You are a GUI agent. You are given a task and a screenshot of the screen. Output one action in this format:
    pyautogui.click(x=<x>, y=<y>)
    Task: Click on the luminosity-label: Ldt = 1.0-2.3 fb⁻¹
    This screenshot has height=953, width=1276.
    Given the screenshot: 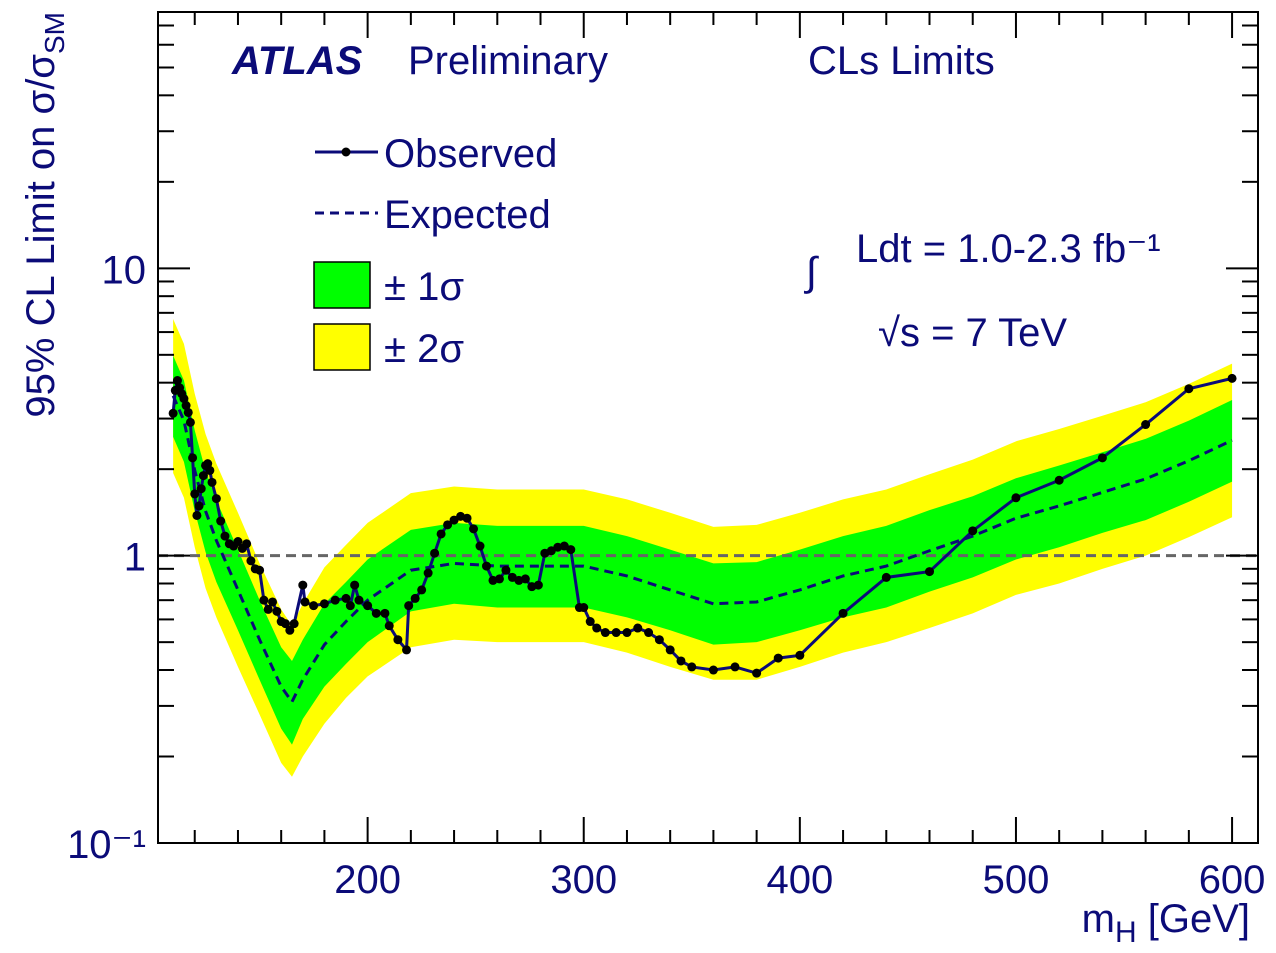 What is the action you would take?
    pyautogui.click(x=1008, y=249)
    